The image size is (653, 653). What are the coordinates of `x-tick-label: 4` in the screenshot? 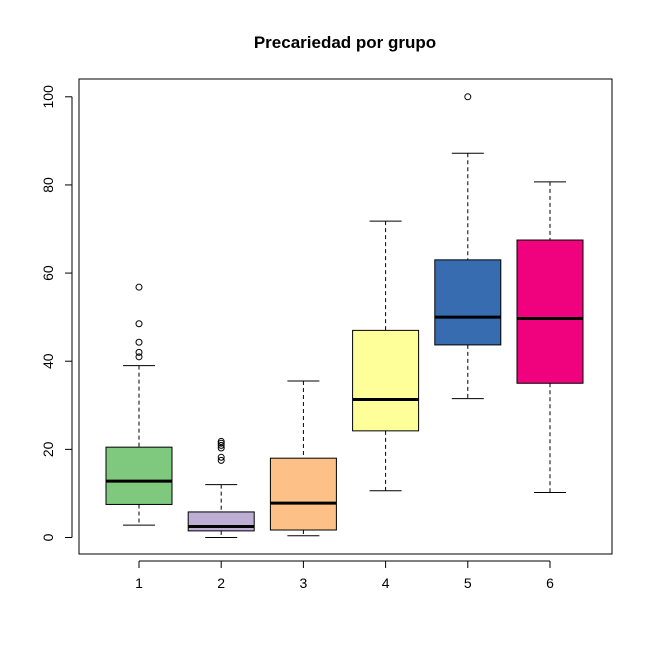 It's located at (386, 583).